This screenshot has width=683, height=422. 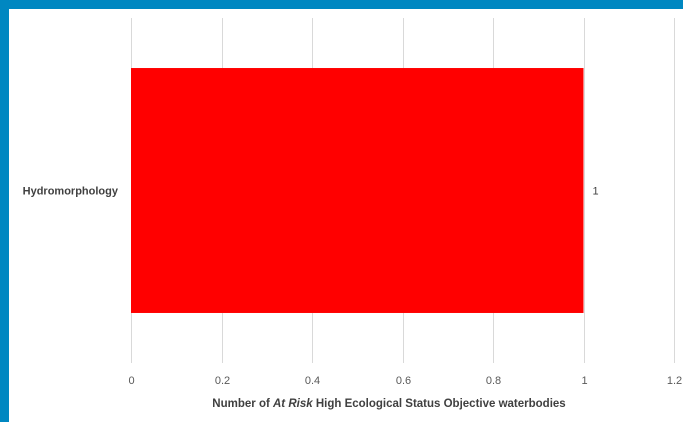 What do you see at coordinates (312, 381) in the screenshot?
I see `x-tick-label: 0.4` at bounding box center [312, 381].